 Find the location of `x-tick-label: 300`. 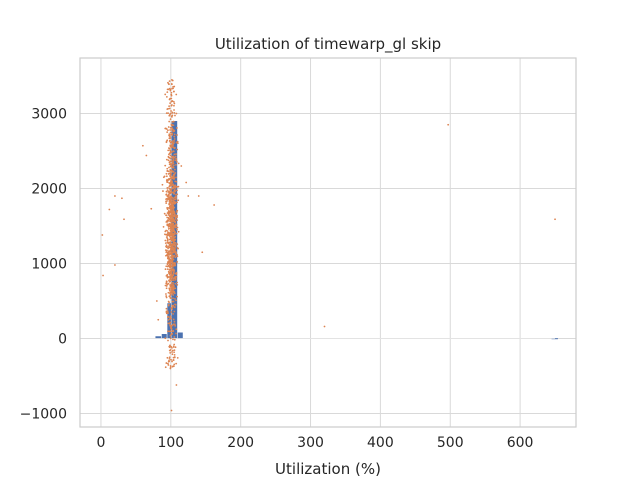

x-tick-label: 300 is located at coordinates (310, 443).